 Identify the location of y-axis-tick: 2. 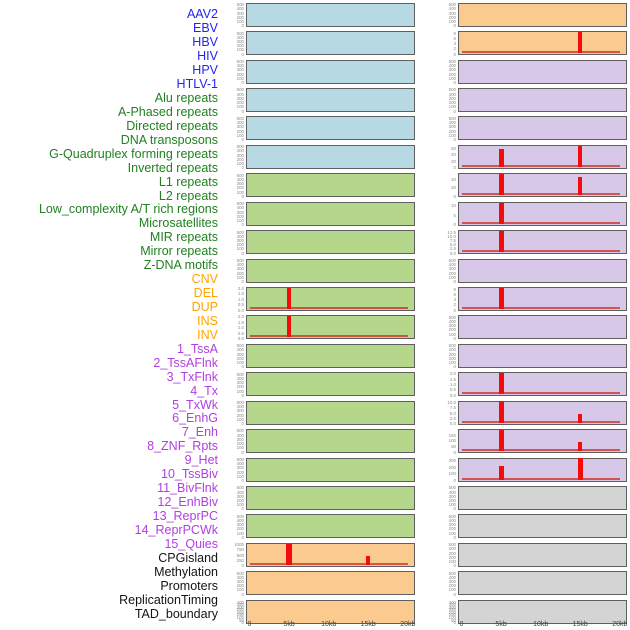
(454, 49).